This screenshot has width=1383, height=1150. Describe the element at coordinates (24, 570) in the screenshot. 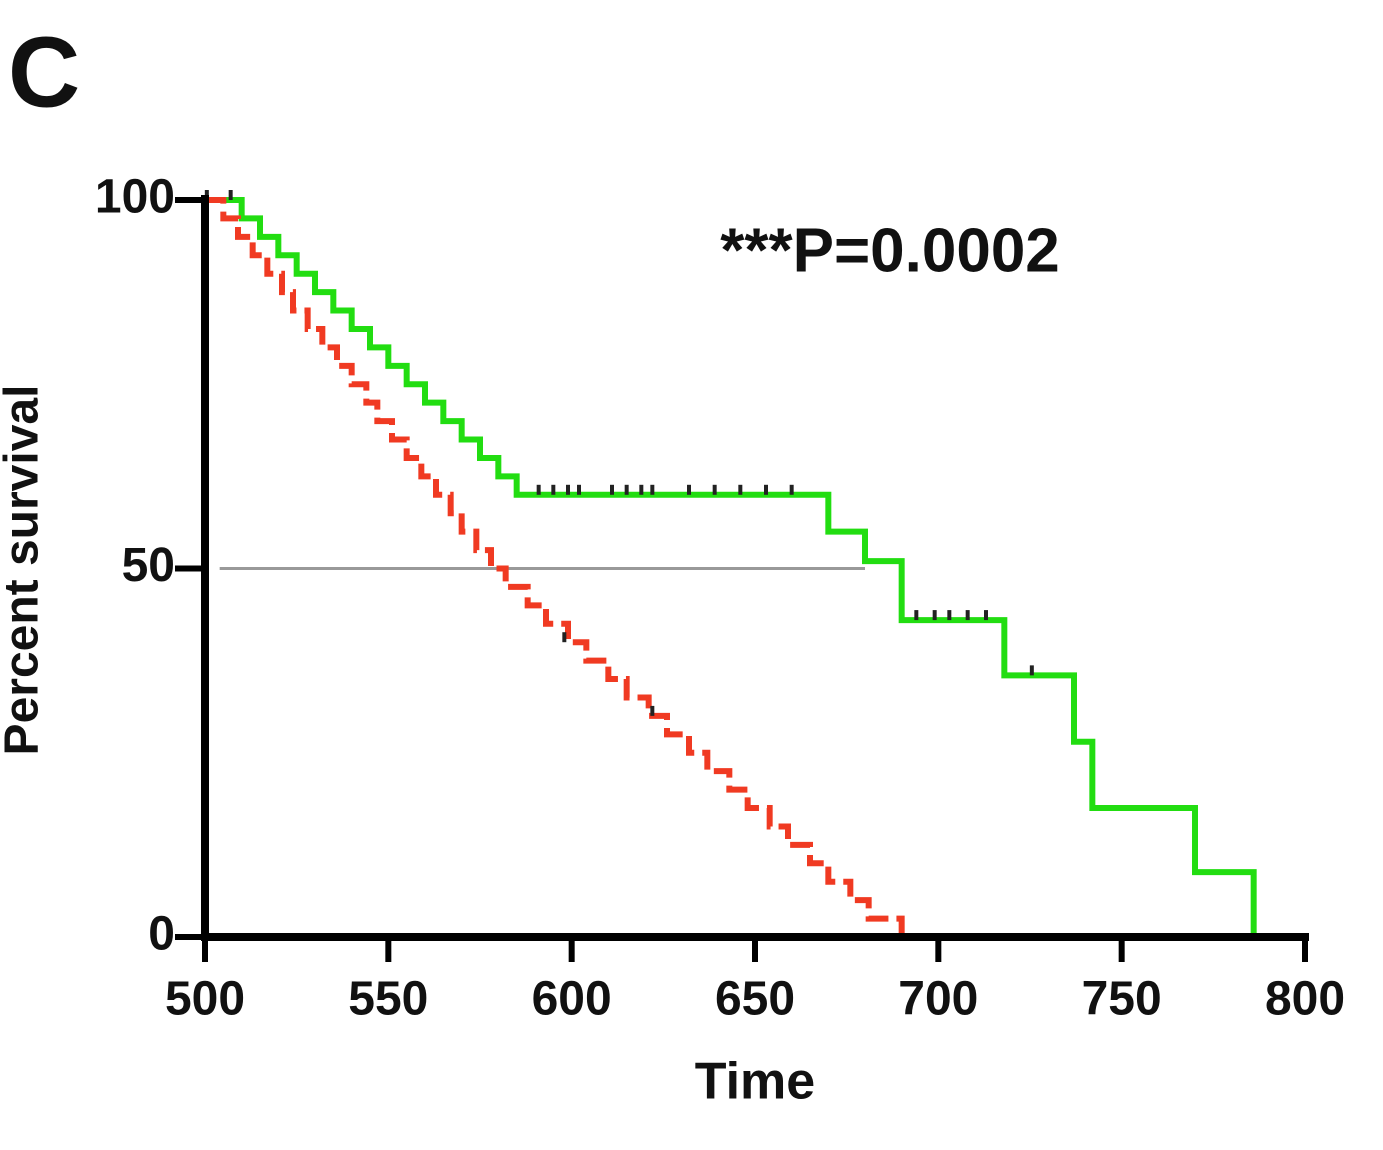

I see `y-axis-label: Percent survival` at that location.